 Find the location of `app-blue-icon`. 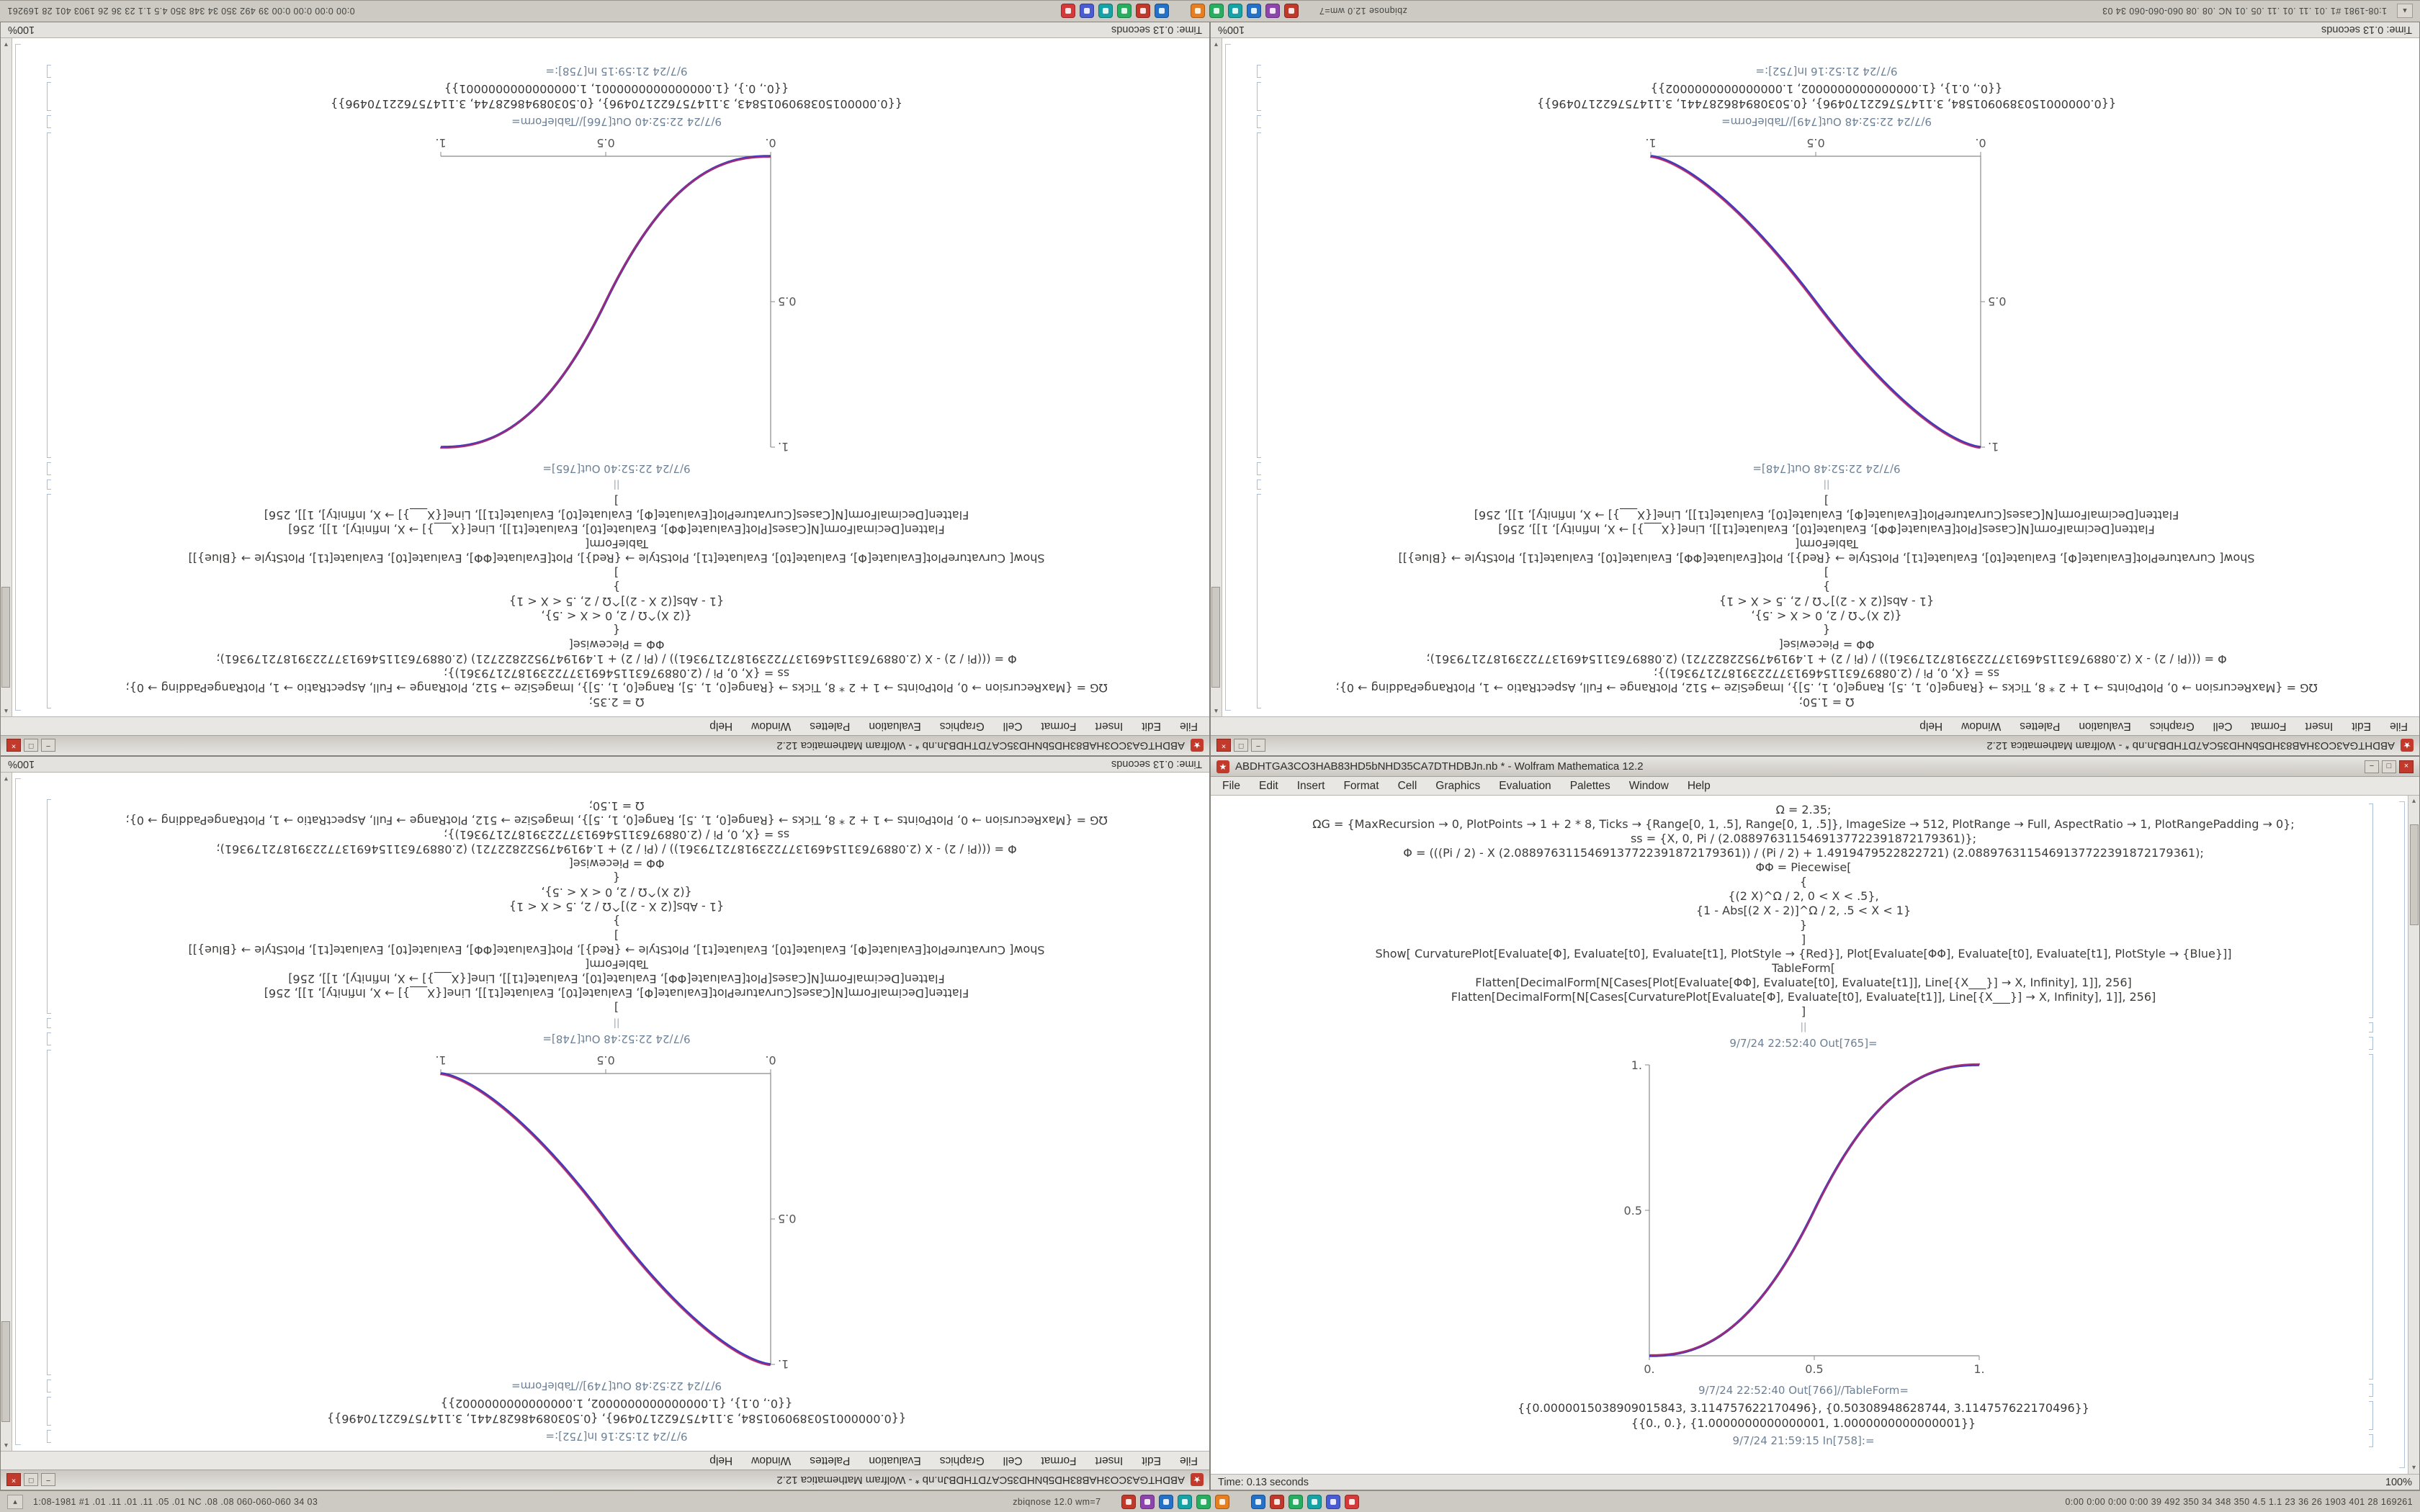

app-blue-icon is located at coordinates (1166, 1501).